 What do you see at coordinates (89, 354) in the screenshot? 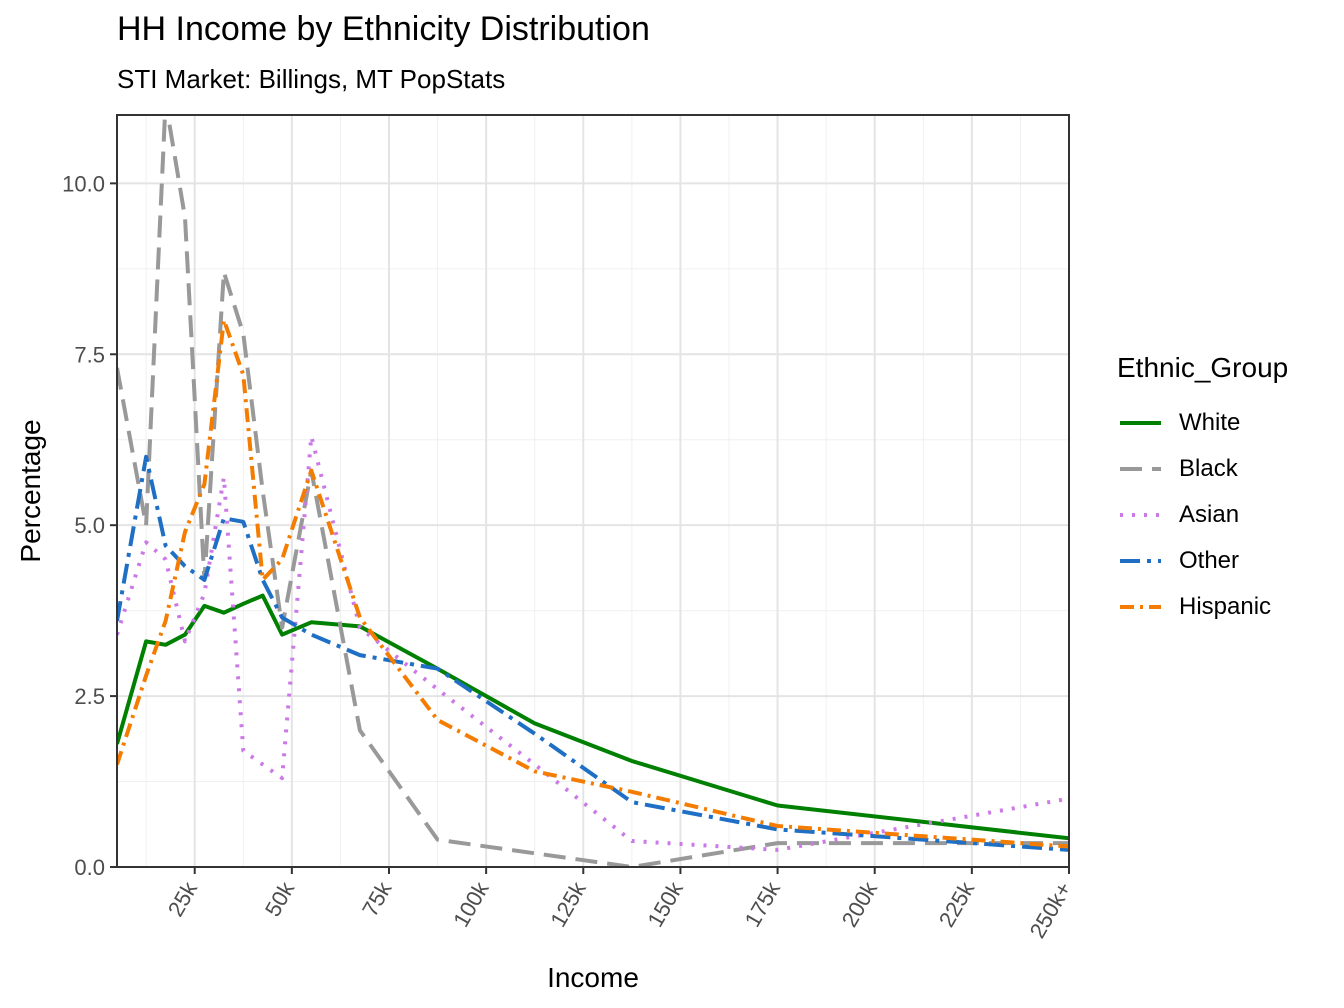
I see `y-tick-label: 7.5` at bounding box center [89, 354].